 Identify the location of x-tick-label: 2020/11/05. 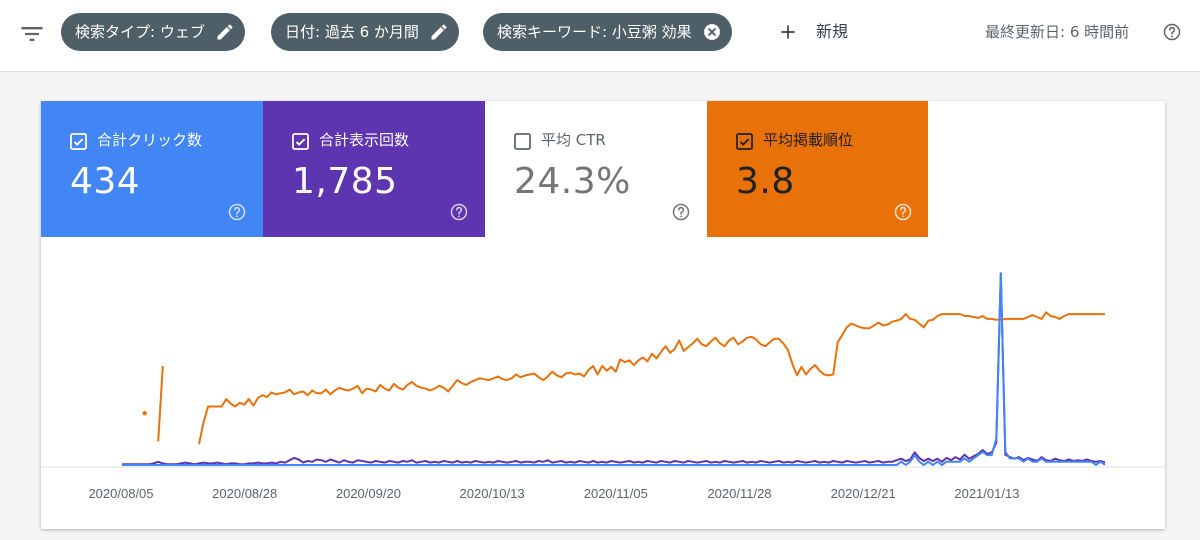
(616, 493).